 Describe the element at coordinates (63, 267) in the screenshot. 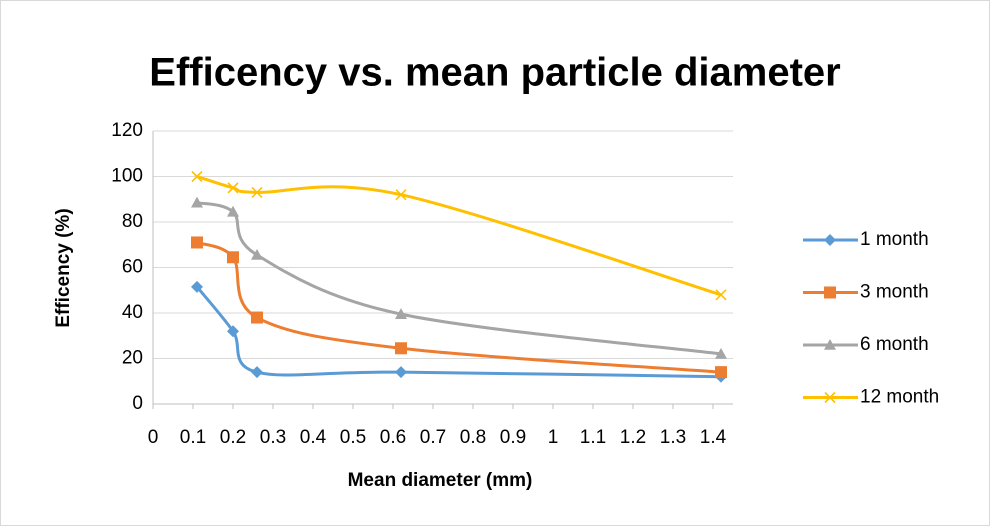

I see `y-axis-label: Efficency (%)` at that location.